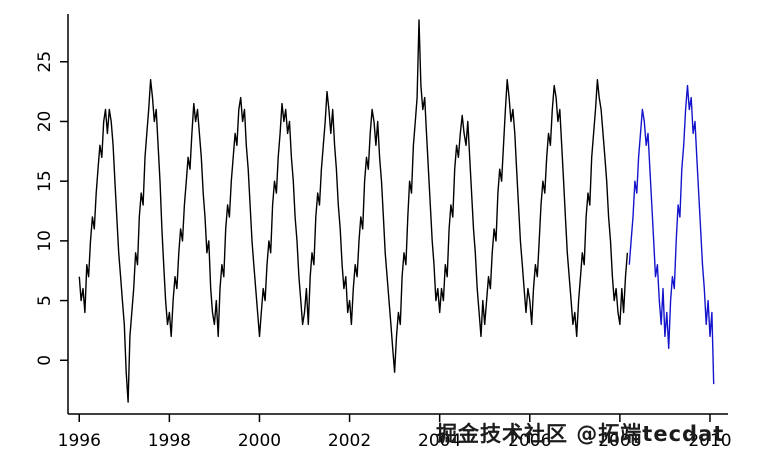  Describe the element at coordinates (45, 360) in the screenshot. I see `y-tick-label: 0` at that location.